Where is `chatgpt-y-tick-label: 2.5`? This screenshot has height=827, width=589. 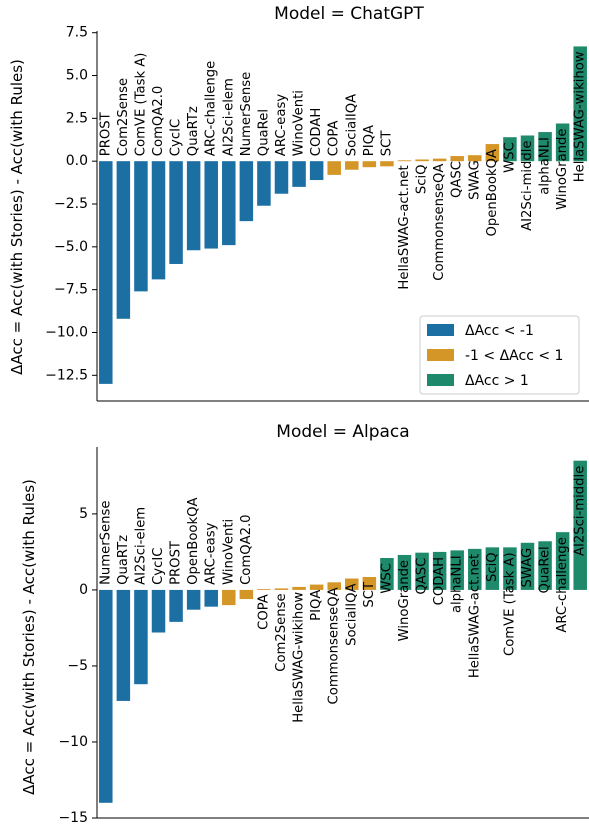
chatgpt-y-tick-label: 2.5 is located at coordinates (77, 118).